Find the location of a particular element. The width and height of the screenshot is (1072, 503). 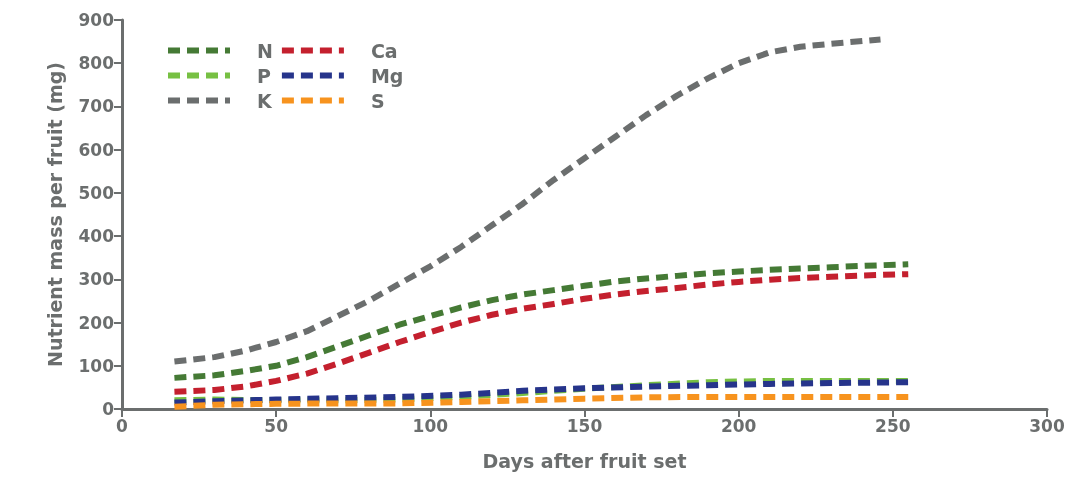

legend-label: S is located at coordinates (377, 100).